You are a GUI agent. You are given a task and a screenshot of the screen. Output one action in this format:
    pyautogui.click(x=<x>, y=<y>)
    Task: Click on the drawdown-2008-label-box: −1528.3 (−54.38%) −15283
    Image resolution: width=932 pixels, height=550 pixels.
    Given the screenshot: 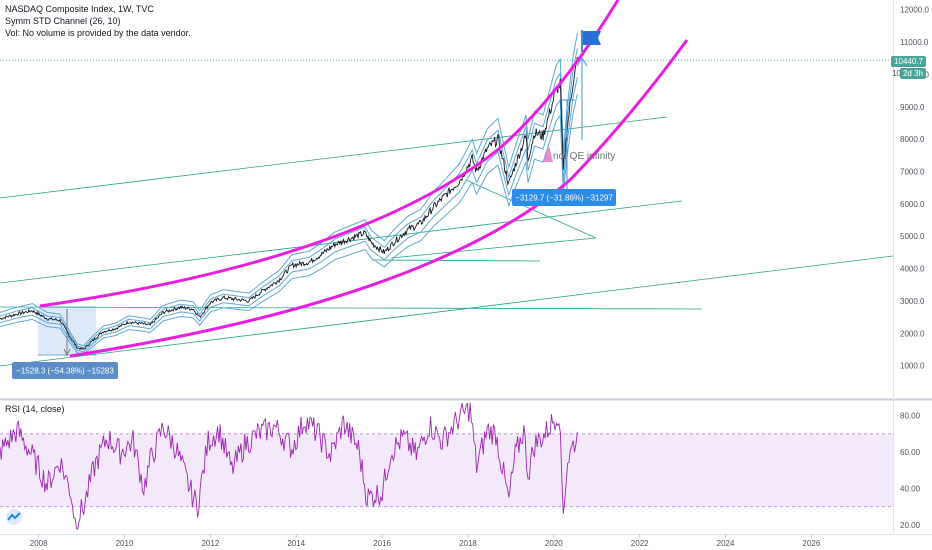 What is the action you would take?
    pyautogui.click(x=65, y=370)
    